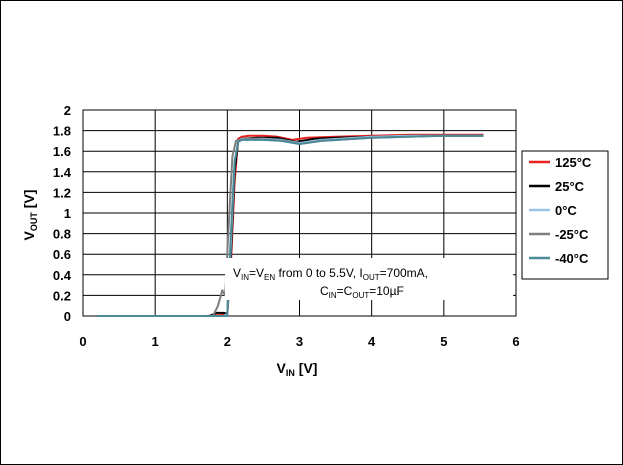 This screenshot has height=465, width=623. Describe the element at coordinates (572, 234) in the screenshot. I see `legend-label: -25°C` at that location.